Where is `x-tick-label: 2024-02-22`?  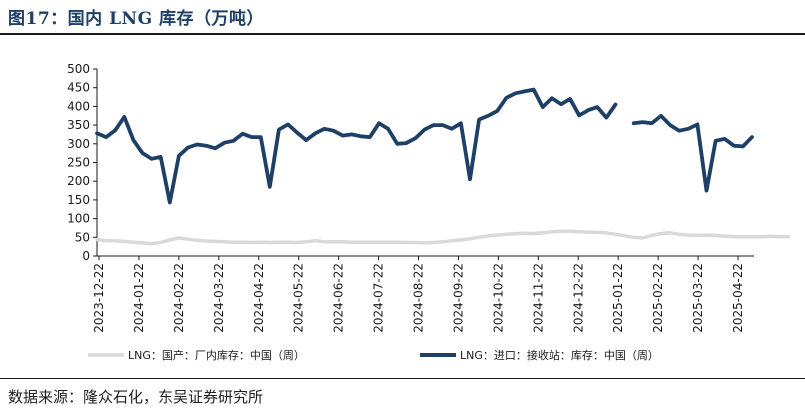
x-tick-label: 2024-02-22 is located at coordinates (179, 298).